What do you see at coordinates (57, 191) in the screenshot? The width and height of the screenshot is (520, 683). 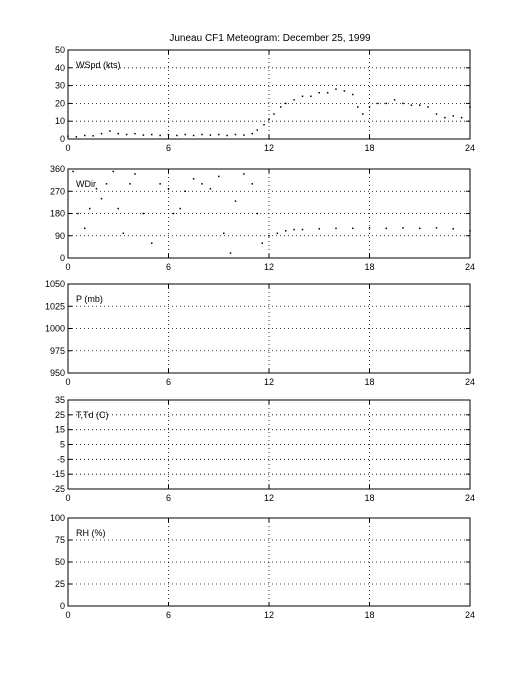 I see `y-tick-label: 270` at bounding box center [57, 191].